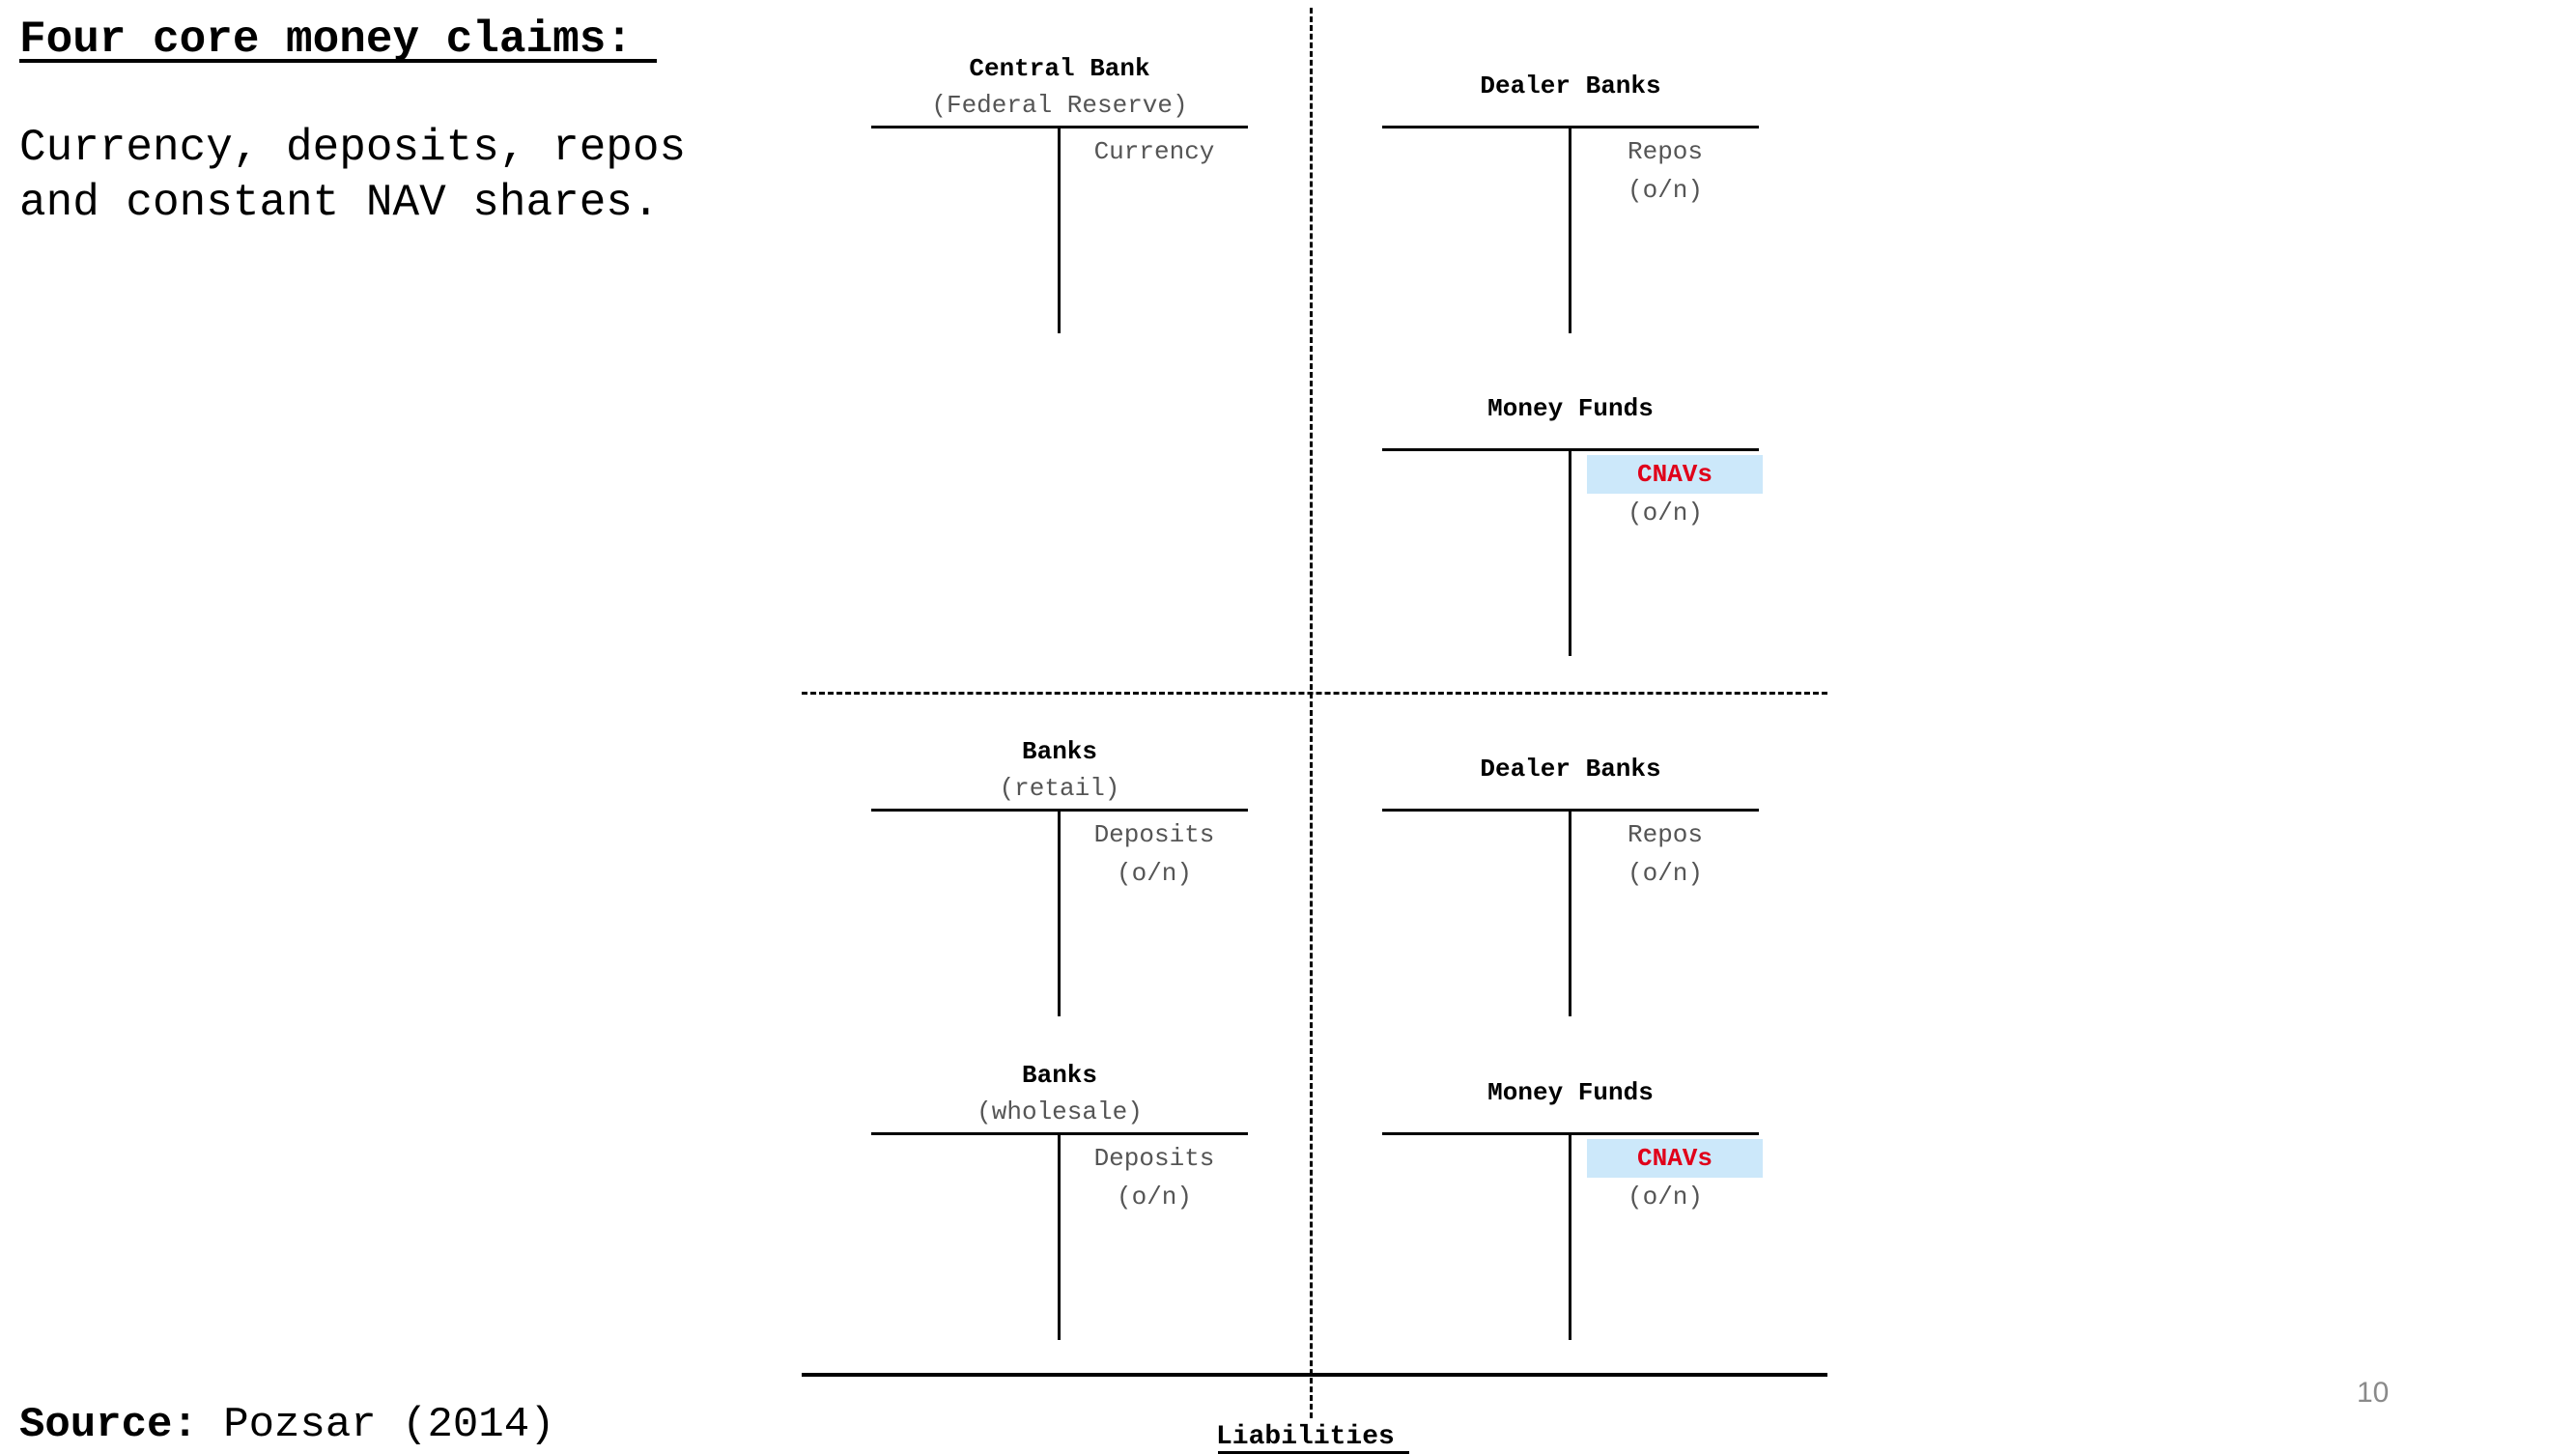  I want to click on source-label: Source:, so click(108, 1425).